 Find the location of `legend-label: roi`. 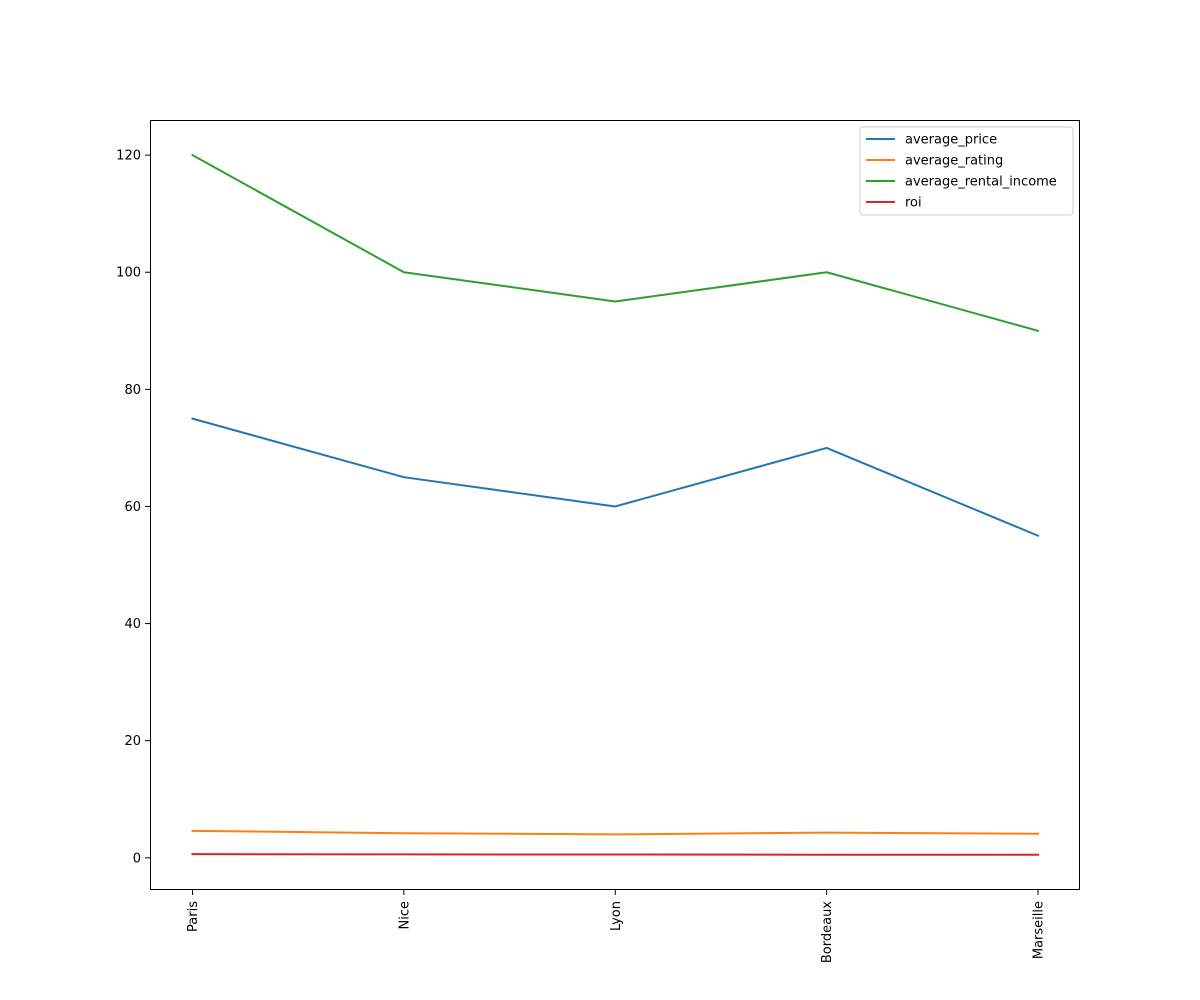

legend-label: roi is located at coordinates (913, 203).